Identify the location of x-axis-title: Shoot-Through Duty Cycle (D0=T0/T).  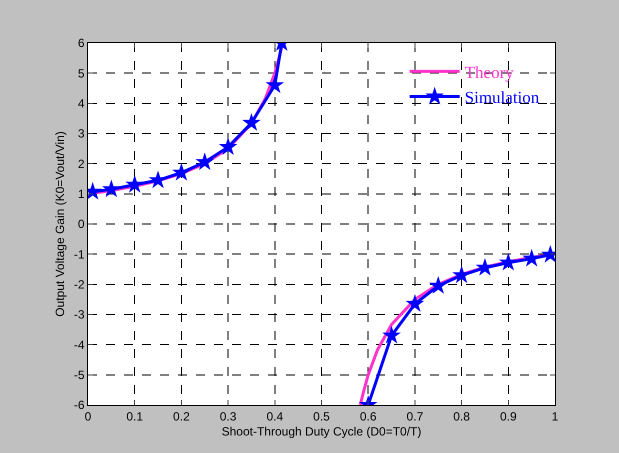
(322, 431).